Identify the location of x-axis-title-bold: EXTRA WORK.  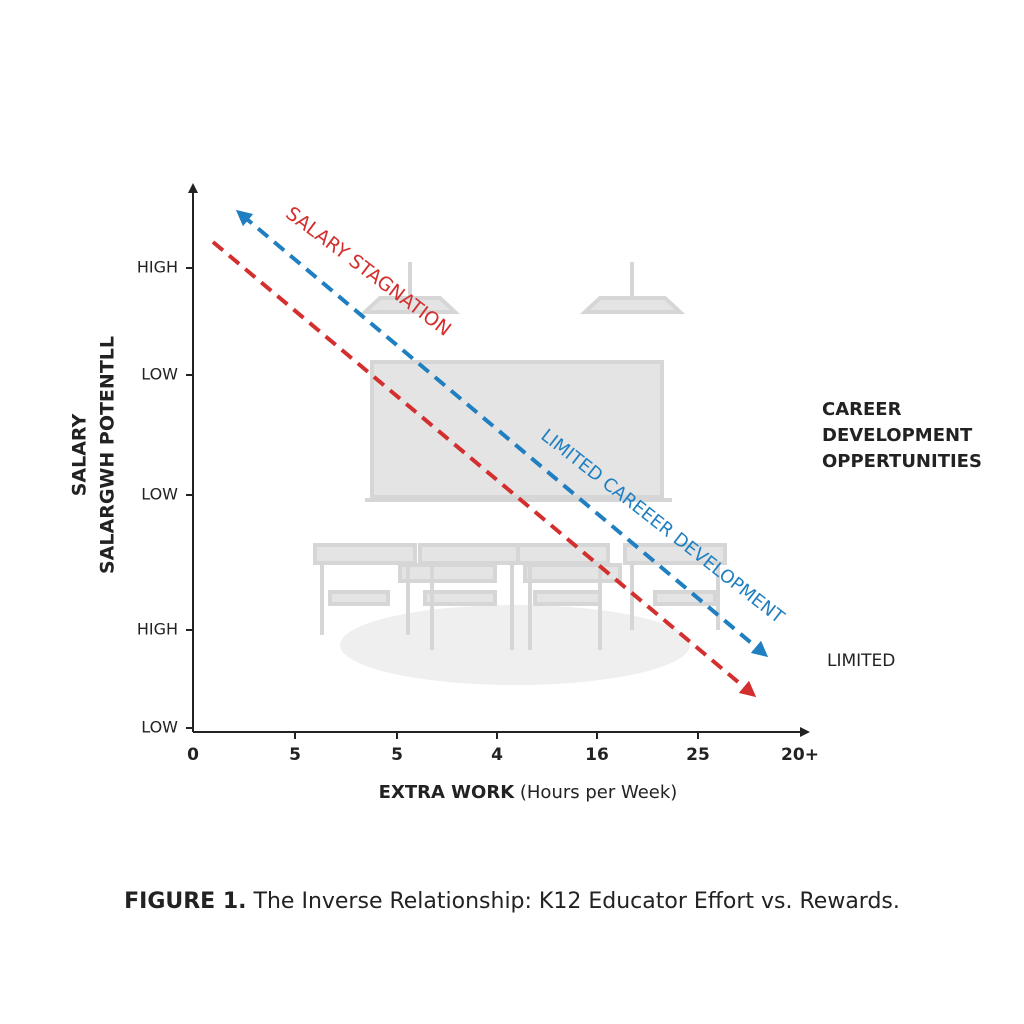
(447, 792).